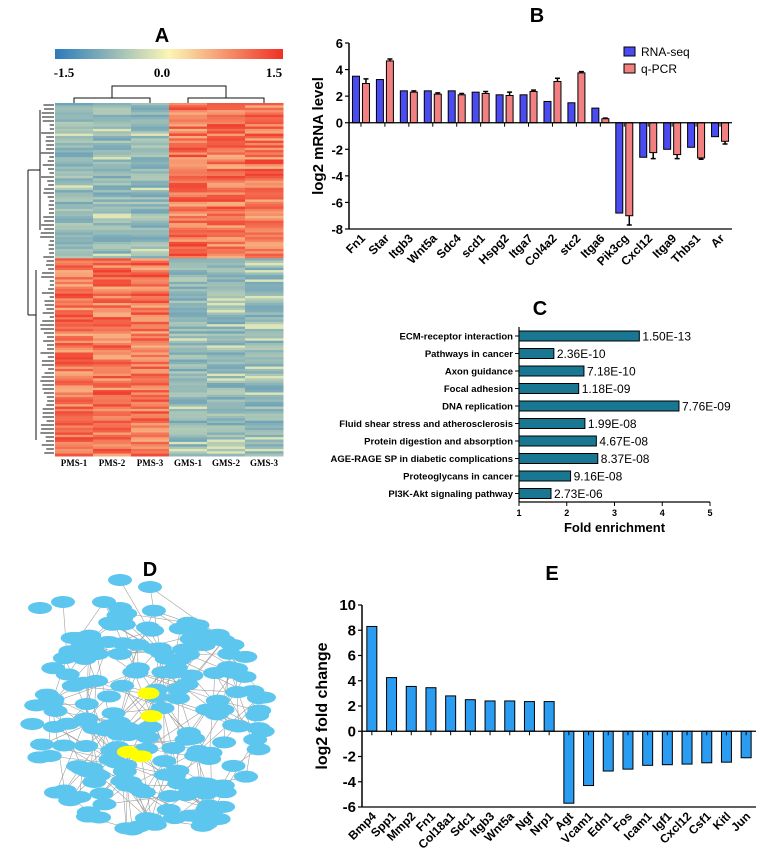 This screenshot has width=773, height=859. What do you see at coordinates (426, 424) in the screenshot?
I see `category-label: Fluid shear stress and atherosclerosis` at bounding box center [426, 424].